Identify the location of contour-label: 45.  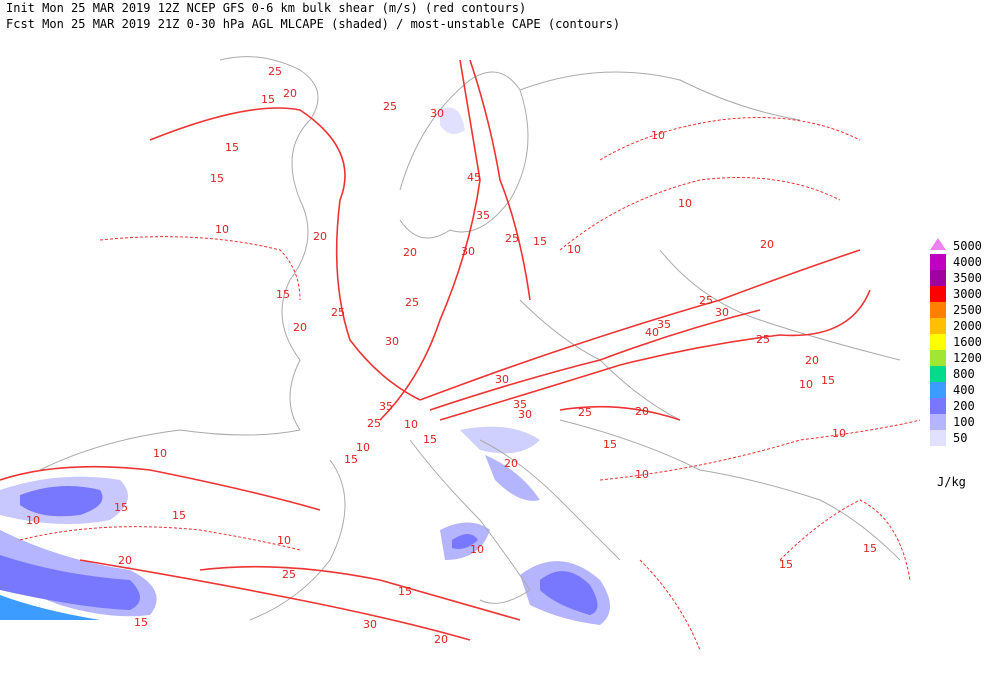
(474, 177).